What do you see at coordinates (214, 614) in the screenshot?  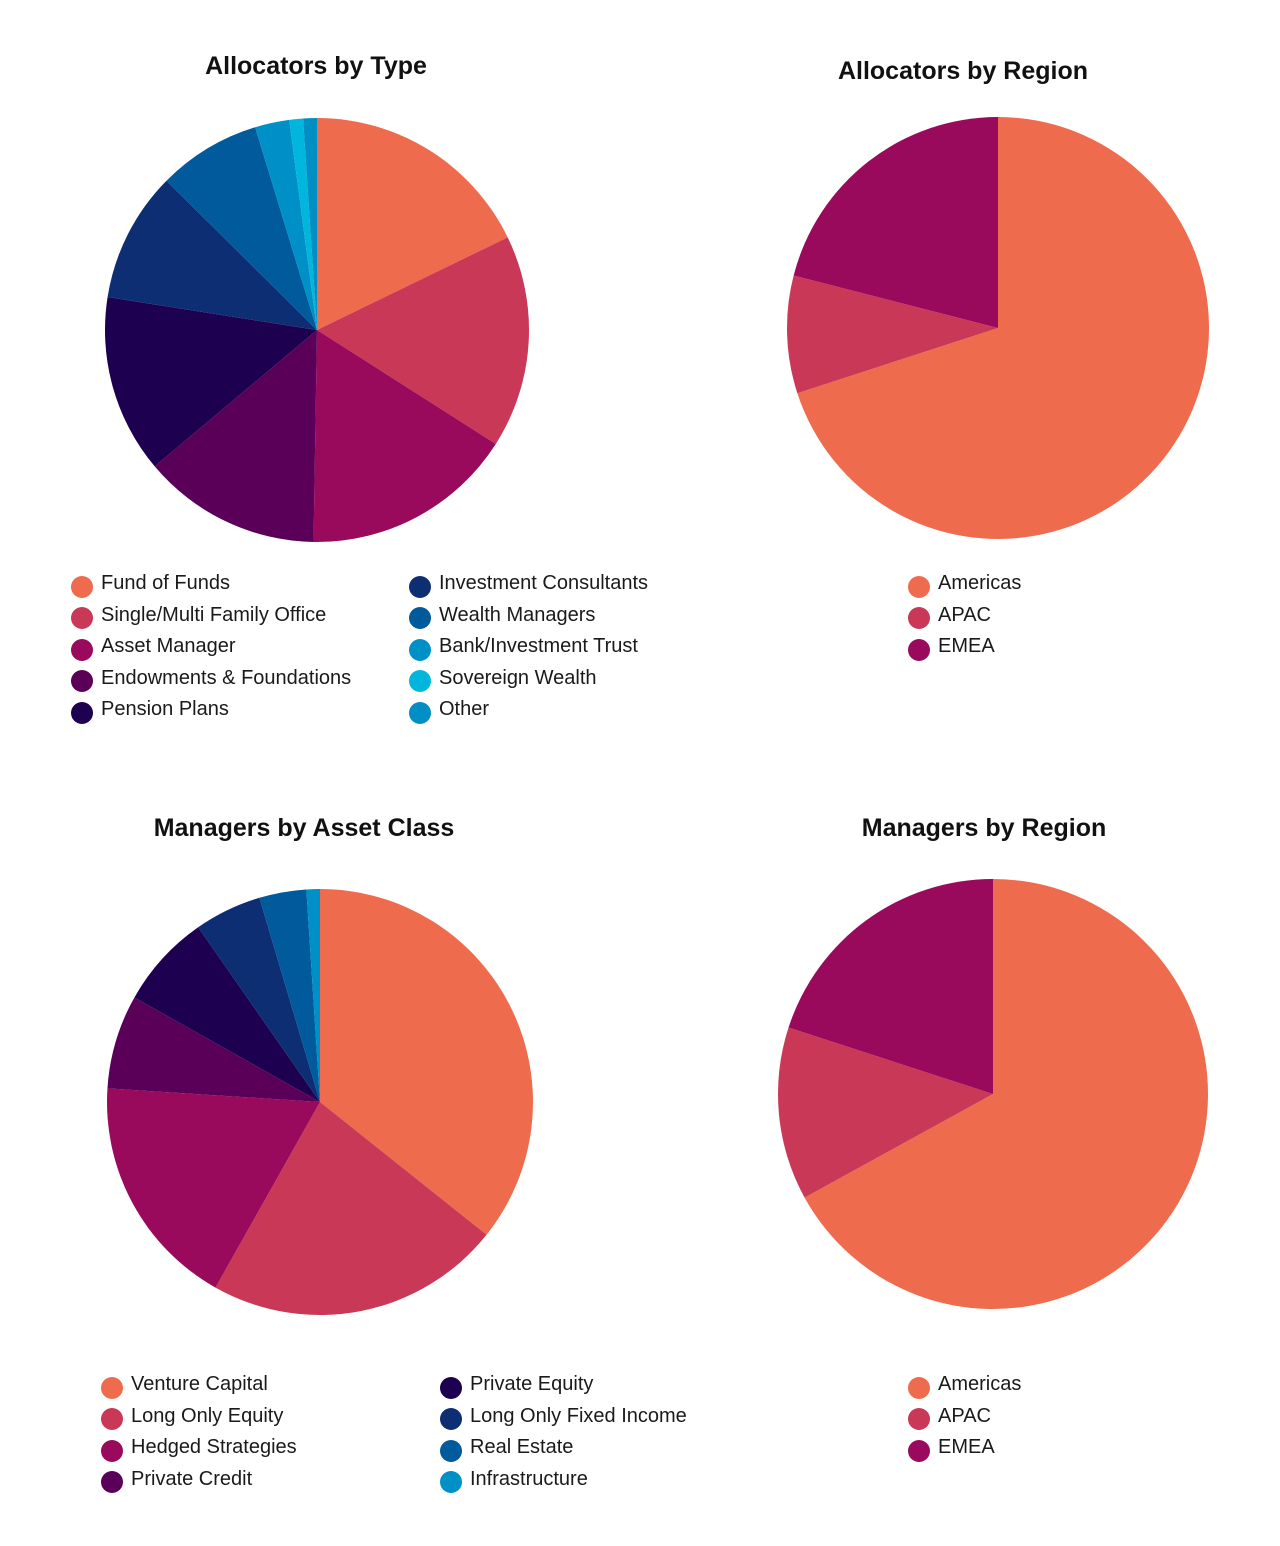 I see `legend-label: Single/Multi Family Office` at bounding box center [214, 614].